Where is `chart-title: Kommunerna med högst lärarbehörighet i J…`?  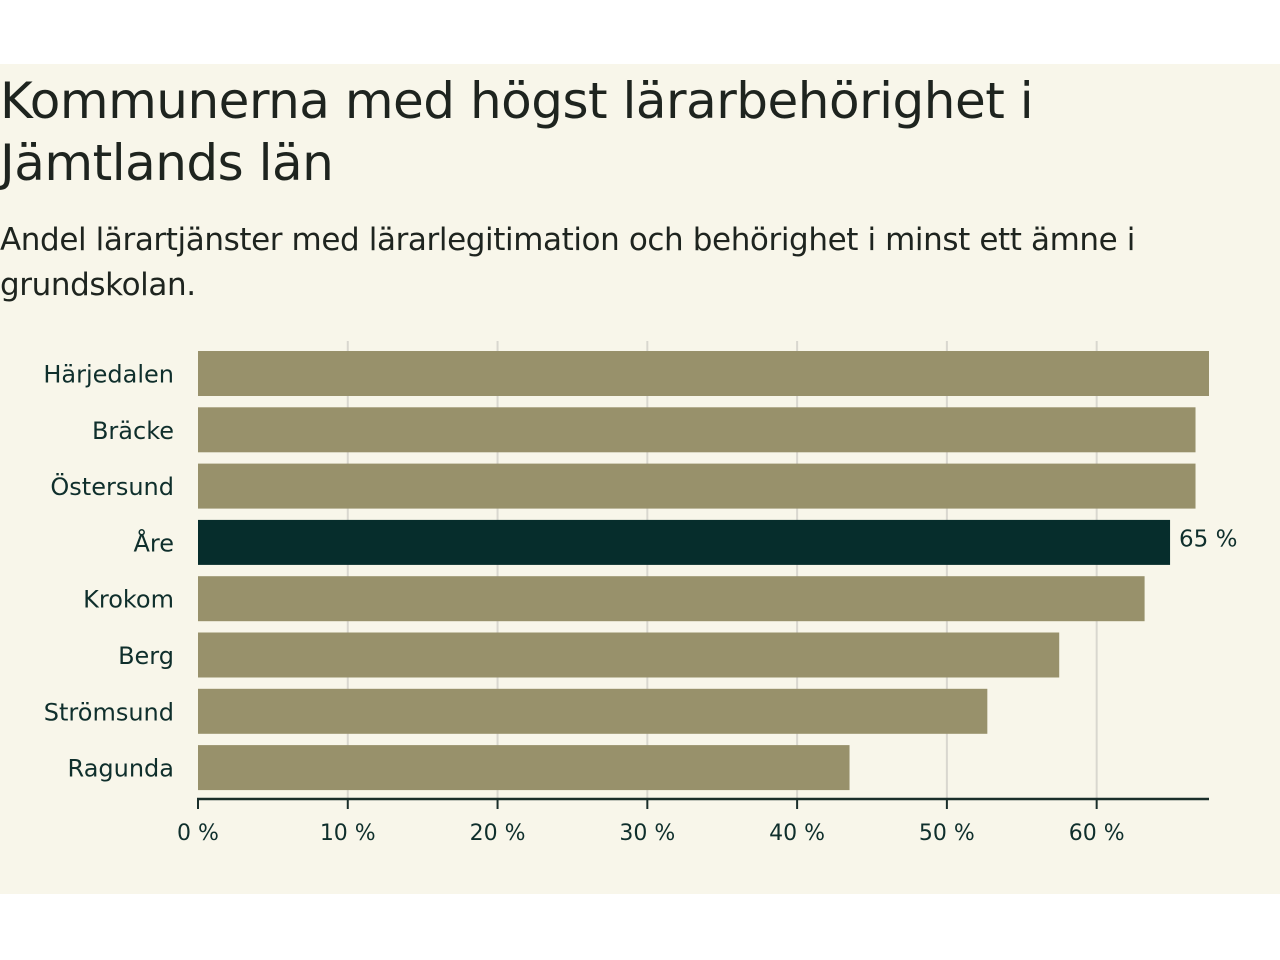 chart-title: Kommunerna med högst lärarbehörighet i J… is located at coordinates (517, 132).